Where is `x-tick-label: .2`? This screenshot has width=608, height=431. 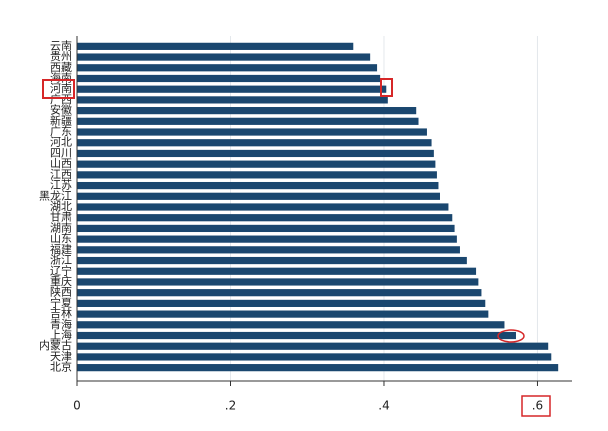
x-tick-label: .2 is located at coordinates (230, 406).